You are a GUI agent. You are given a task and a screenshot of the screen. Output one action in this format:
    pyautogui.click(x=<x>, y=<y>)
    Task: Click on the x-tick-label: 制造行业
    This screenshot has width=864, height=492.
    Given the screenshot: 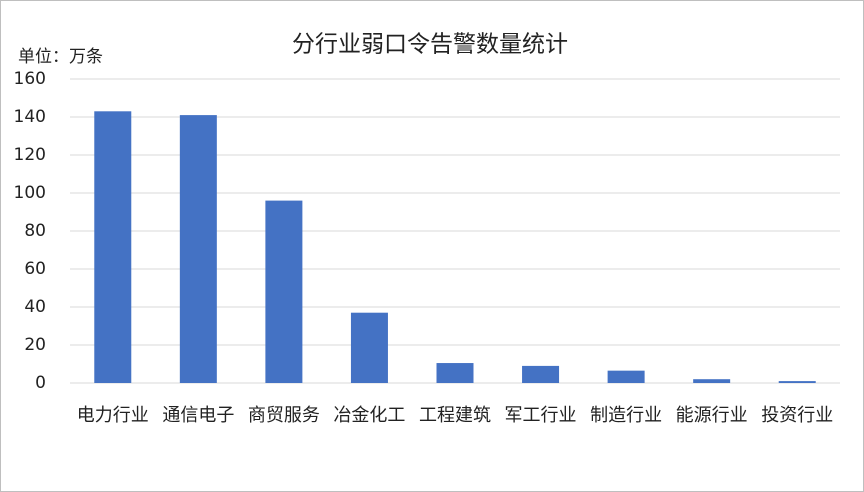 What is the action you would take?
    pyautogui.click(x=626, y=415)
    